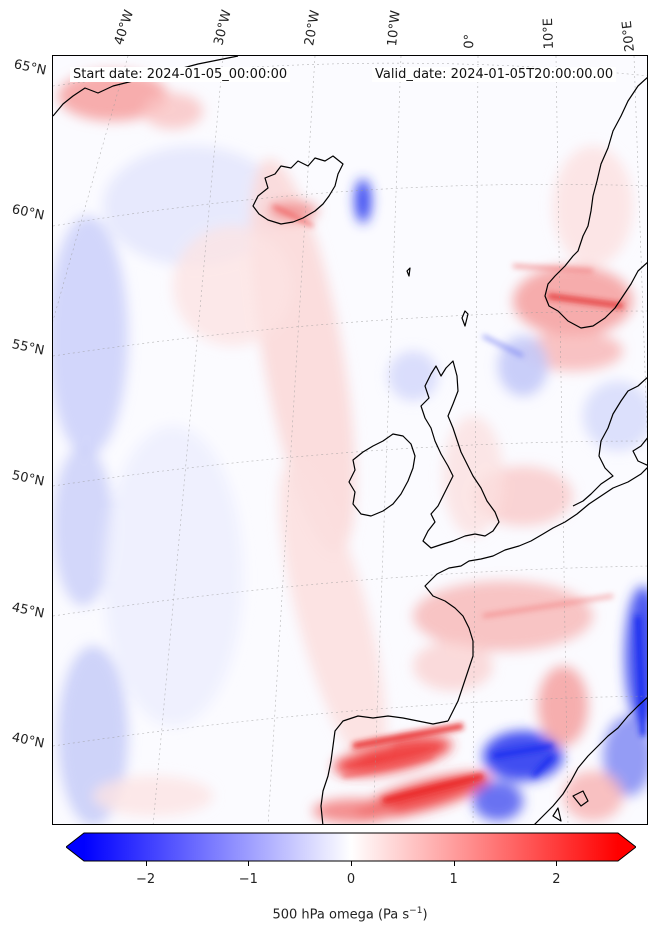 The height and width of the screenshot is (936, 659). I want to click on lon-label-40w: 40°W, so click(124, 27).